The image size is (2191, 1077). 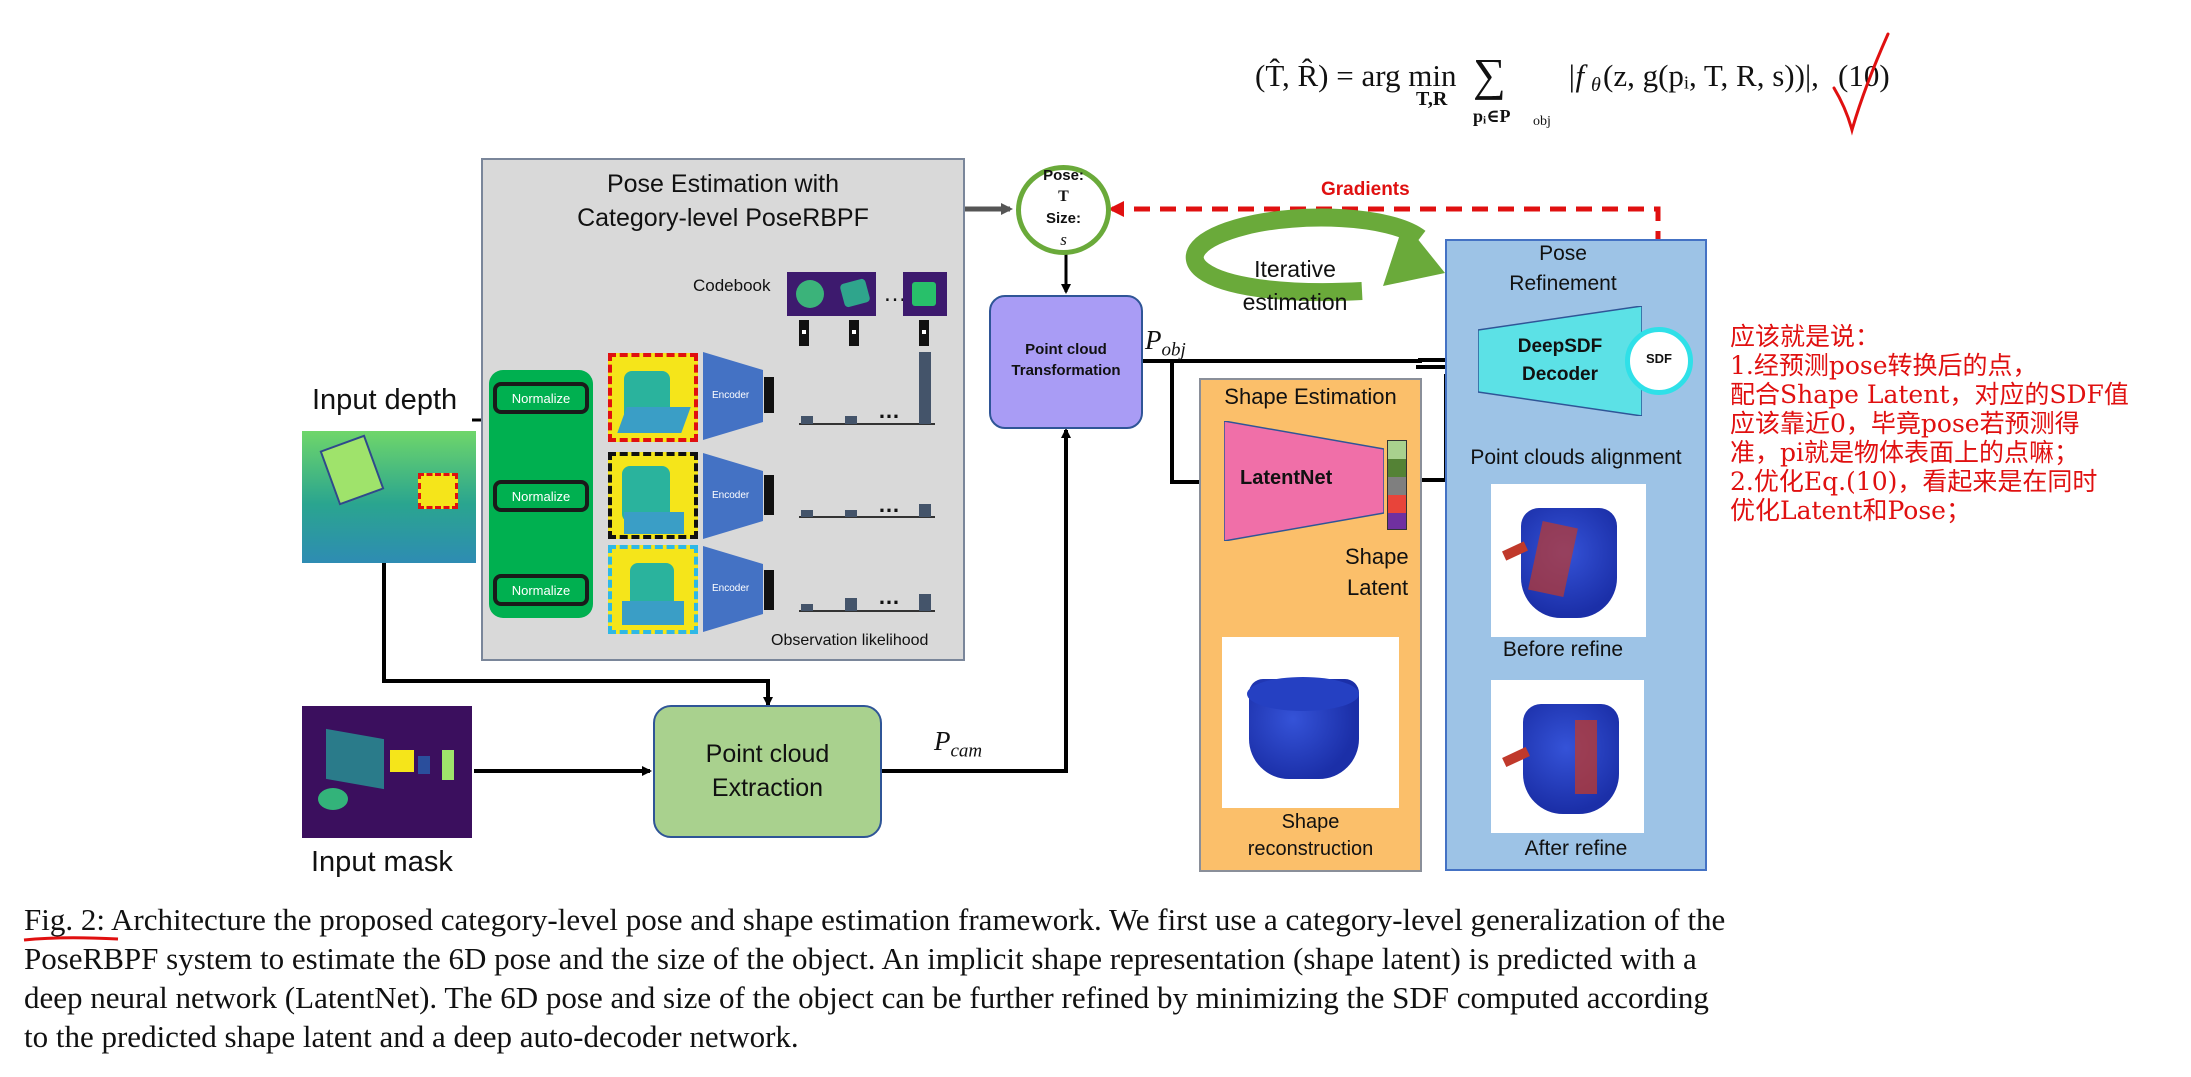 I want to click on check-mark-annotation, so click(x=1861, y=84).